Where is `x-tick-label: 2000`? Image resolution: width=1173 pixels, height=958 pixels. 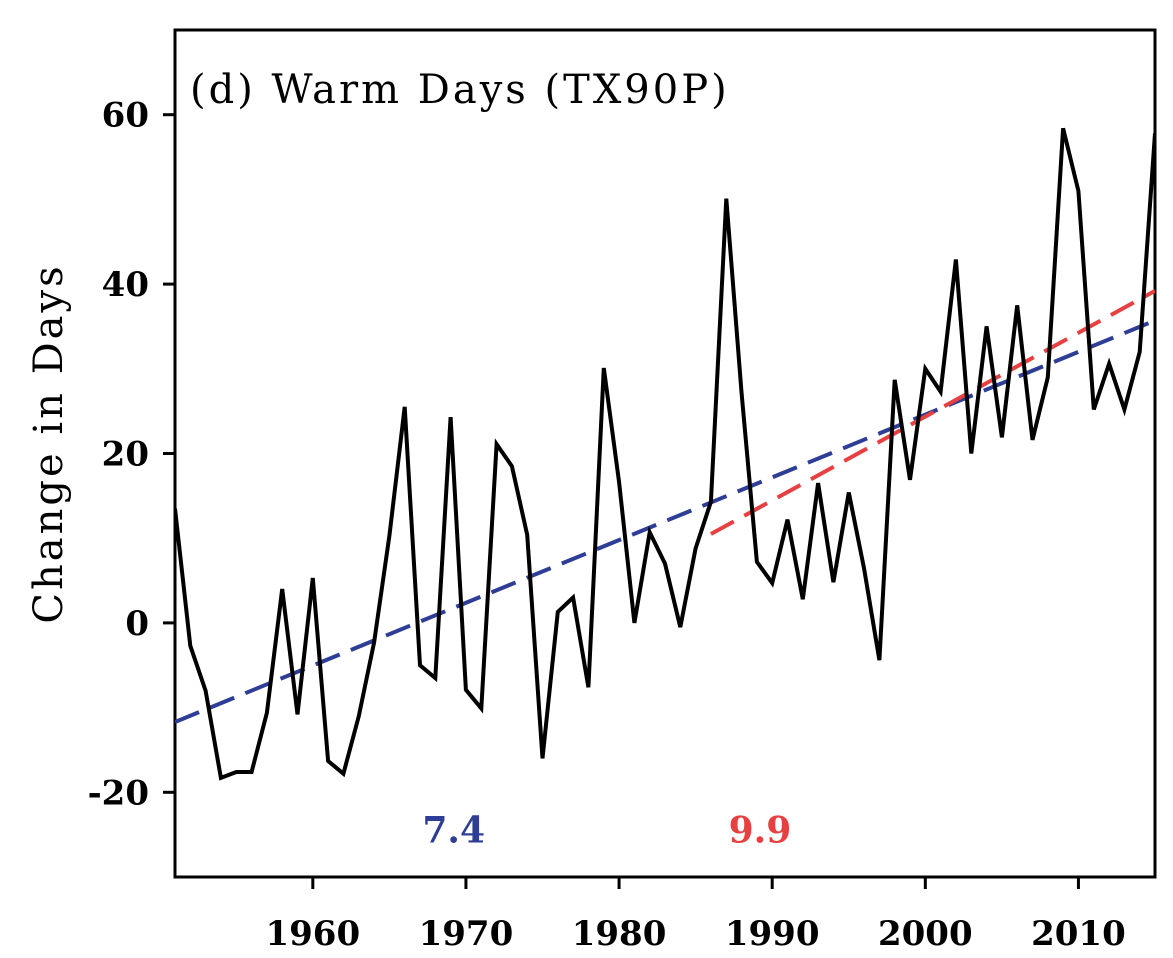 x-tick-label: 2000 is located at coordinates (925, 934).